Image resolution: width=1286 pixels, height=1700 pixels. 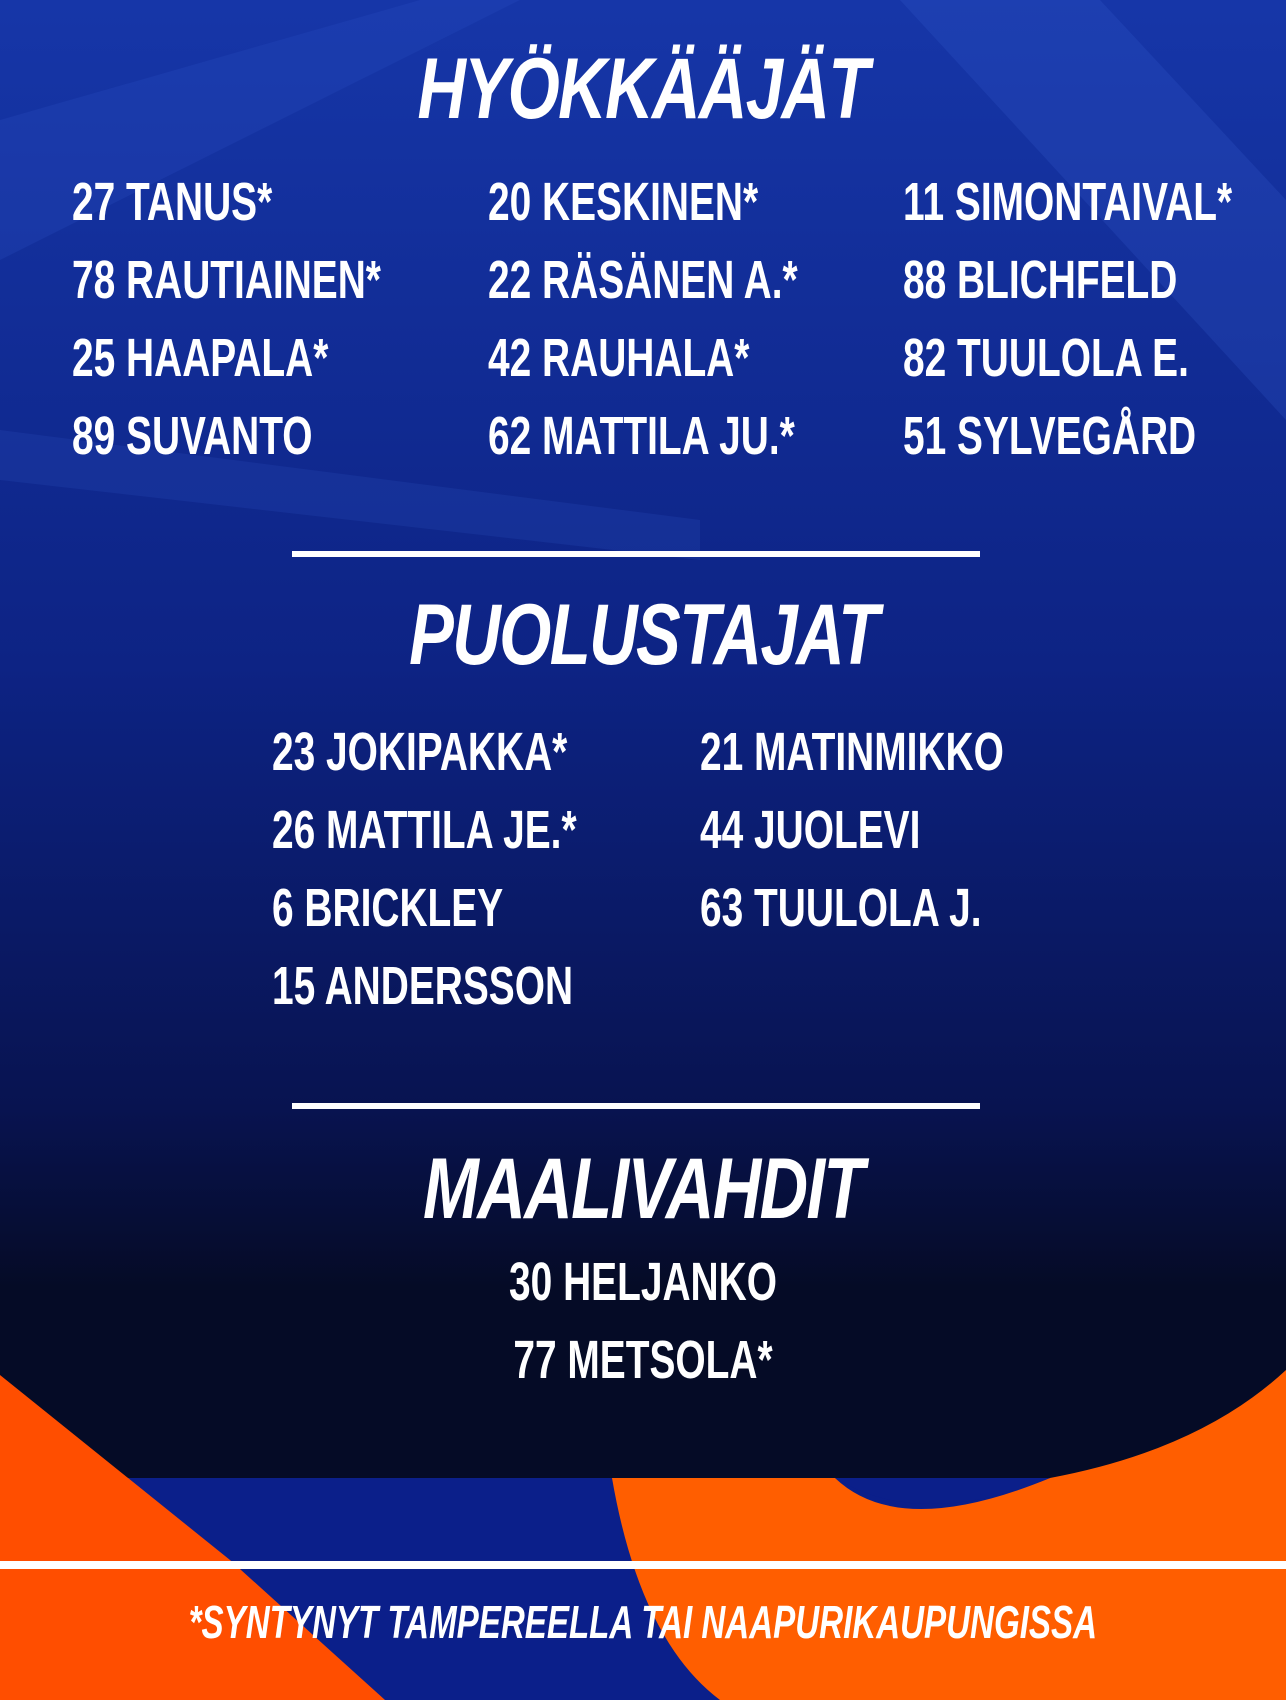 What do you see at coordinates (810, 830) in the screenshot?
I see `player: 44 JUOLEVI` at bounding box center [810, 830].